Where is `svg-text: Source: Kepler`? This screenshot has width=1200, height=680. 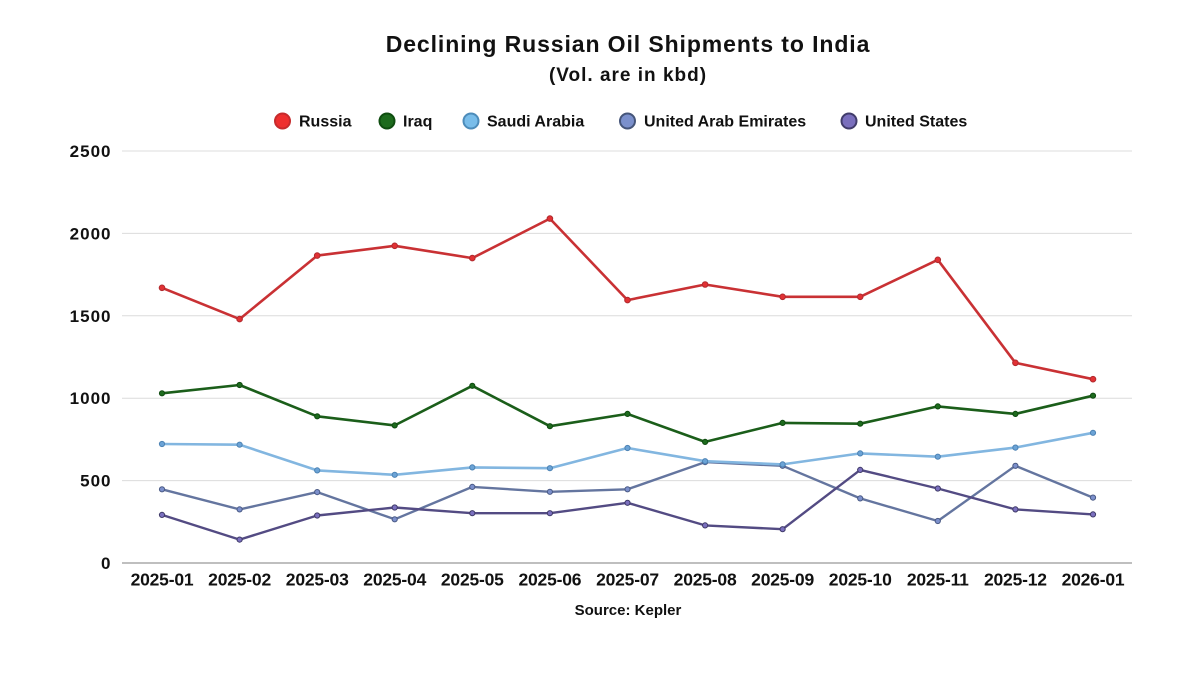
svg-text: Source: Kepler is located at coordinates (628, 610).